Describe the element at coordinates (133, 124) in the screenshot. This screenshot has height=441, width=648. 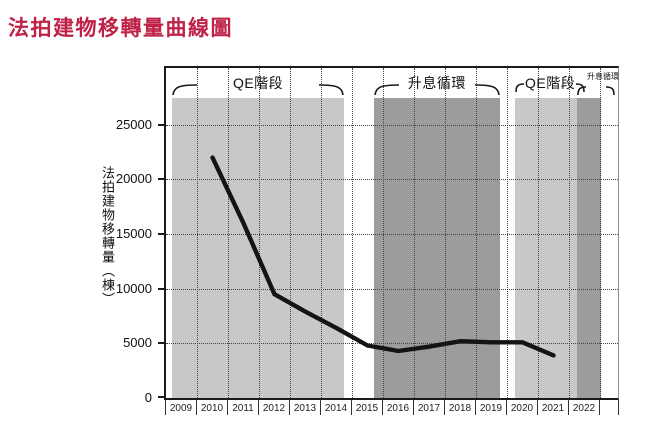
I see `y-tick-label: 25000` at that location.